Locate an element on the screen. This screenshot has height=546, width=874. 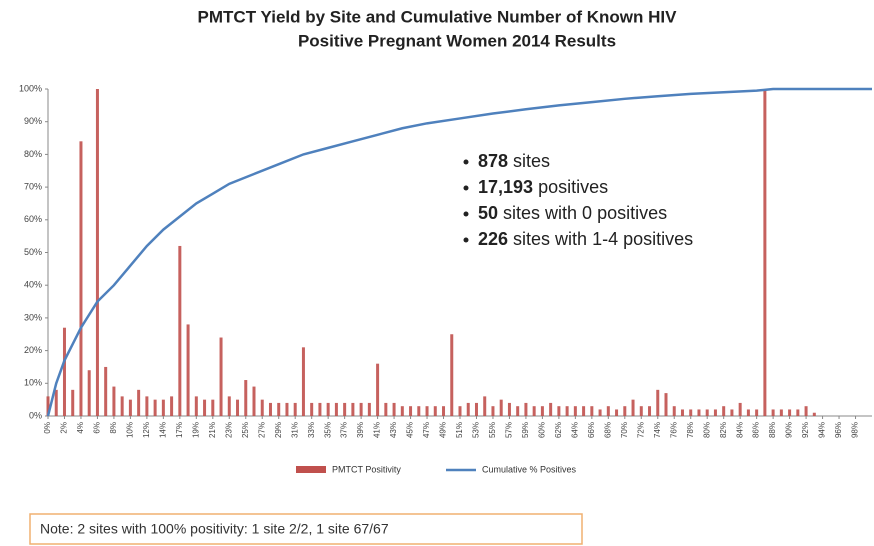
legend-label: Cumulative % Positives is located at coordinates (529, 469).